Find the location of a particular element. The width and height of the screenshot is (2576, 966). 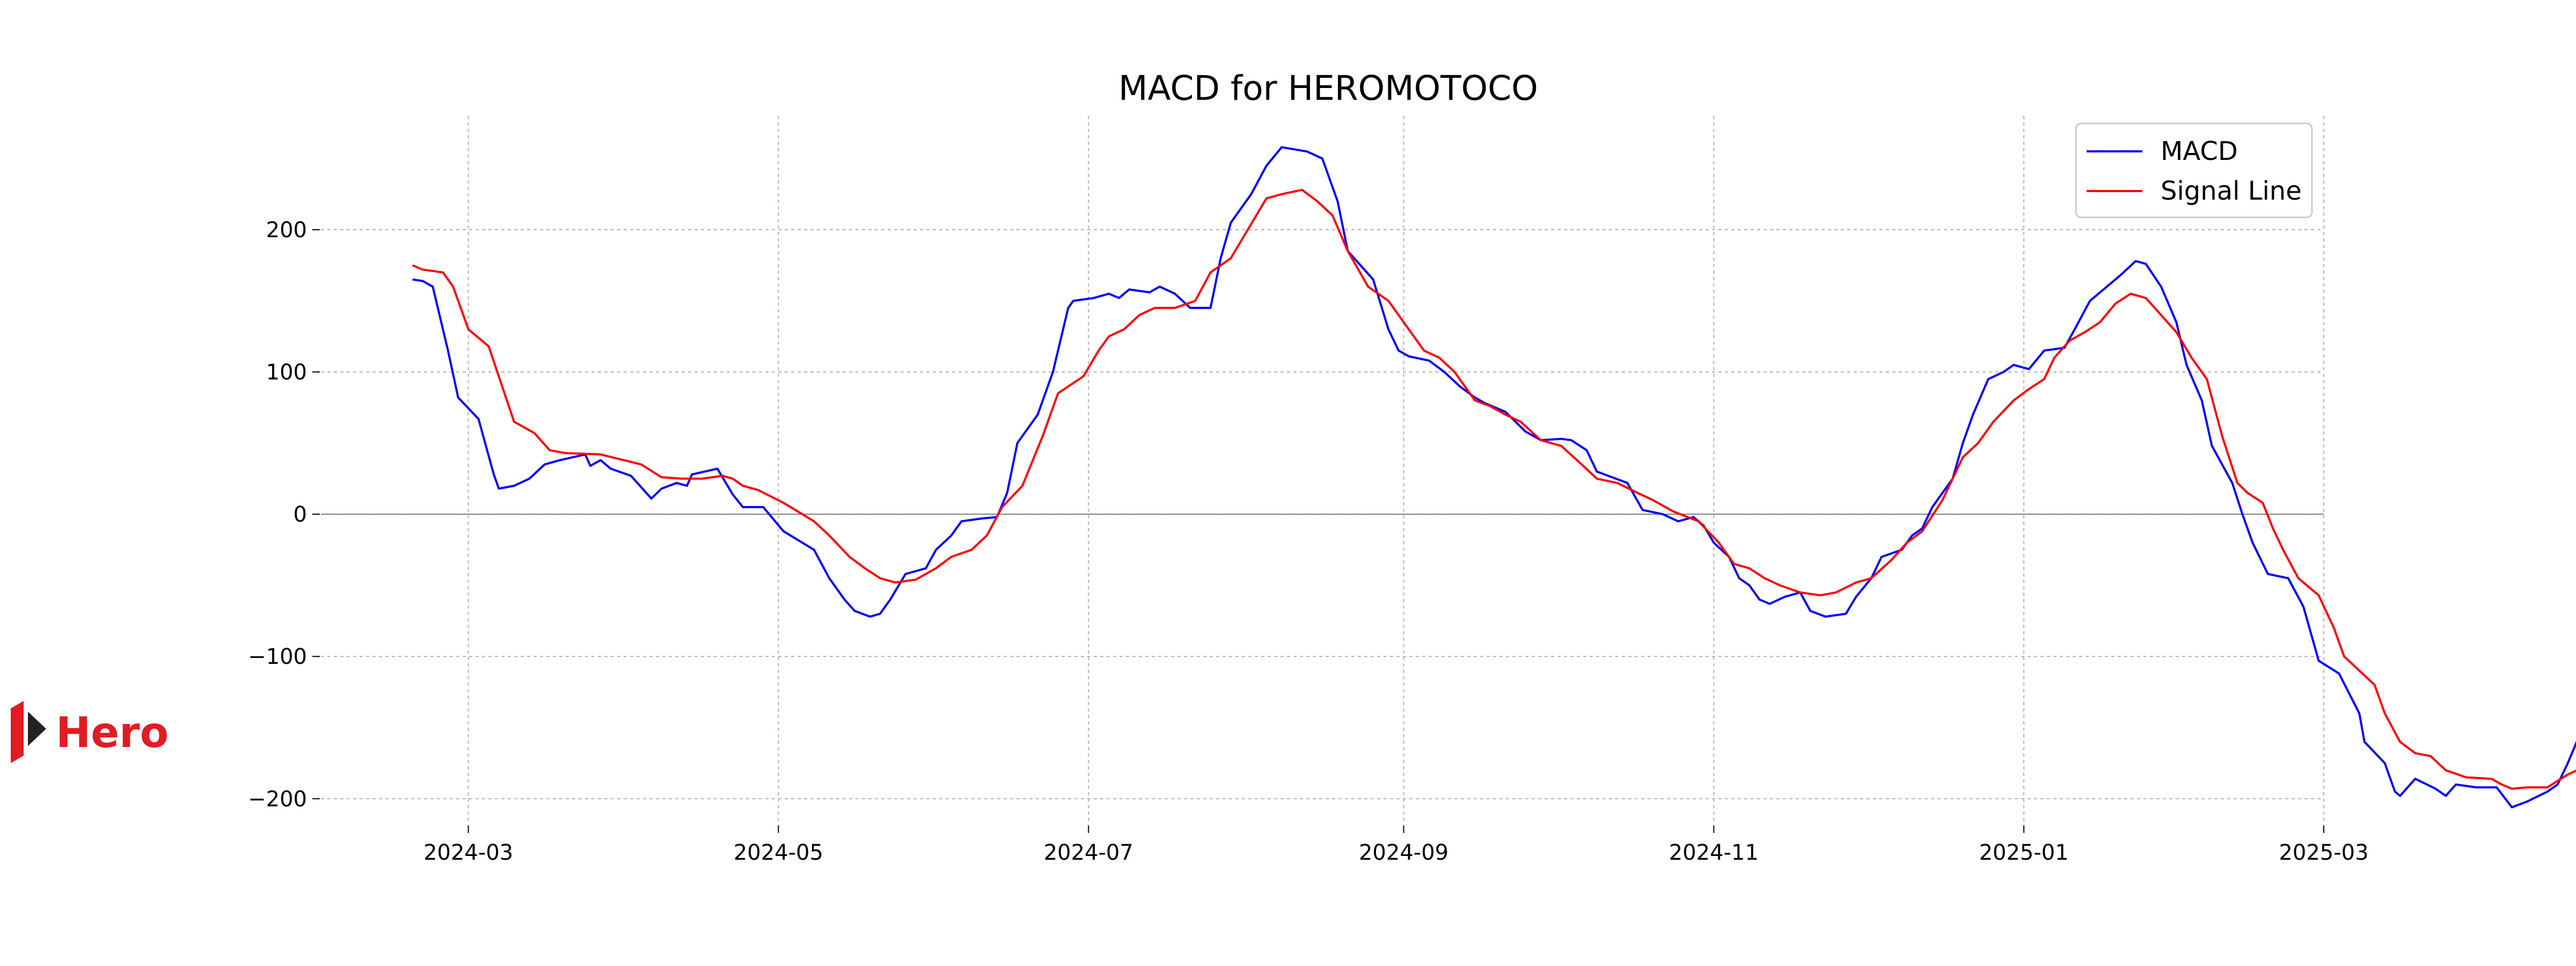

y-tick-label: −100 is located at coordinates (277, 657).